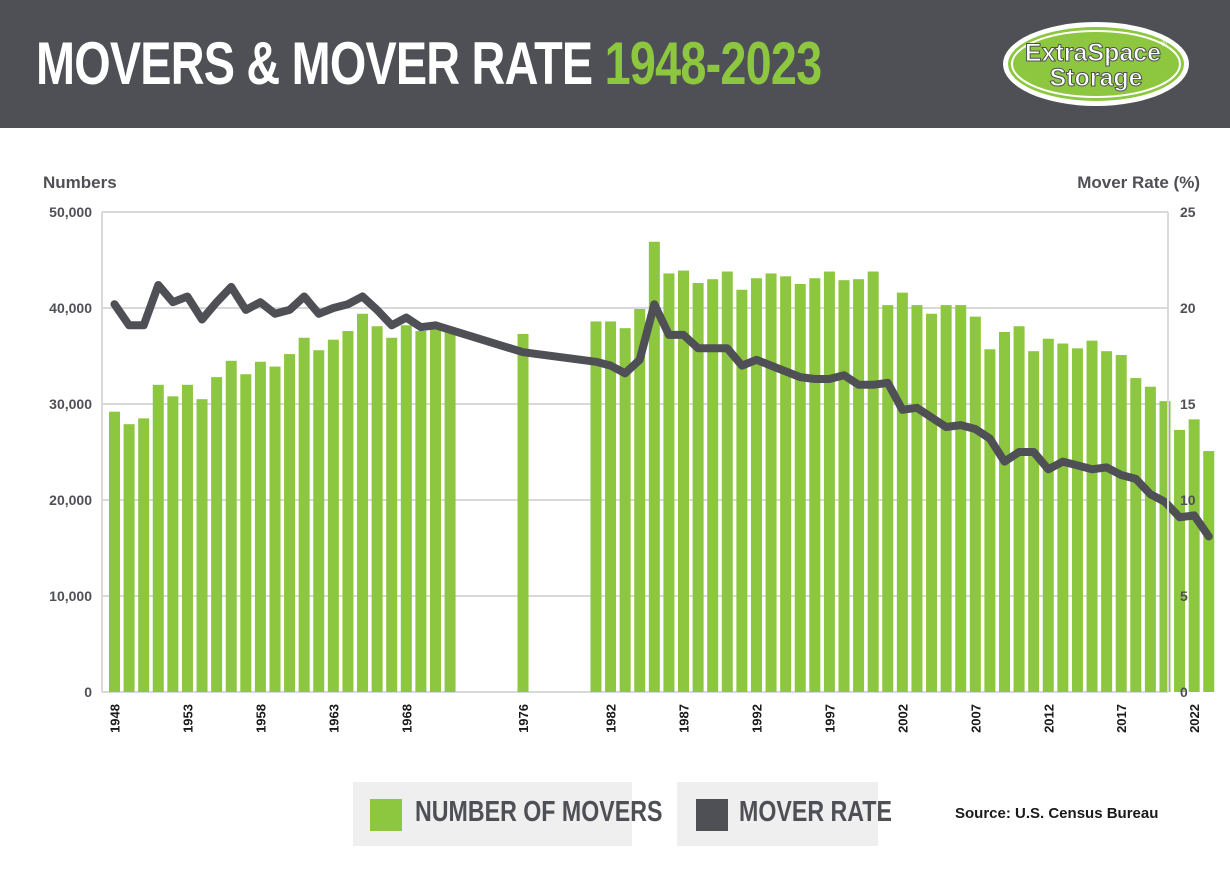  Describe the element at coordinates (1194, 718) in the screenshot. I see `x-tick-label: 2022` at that location.